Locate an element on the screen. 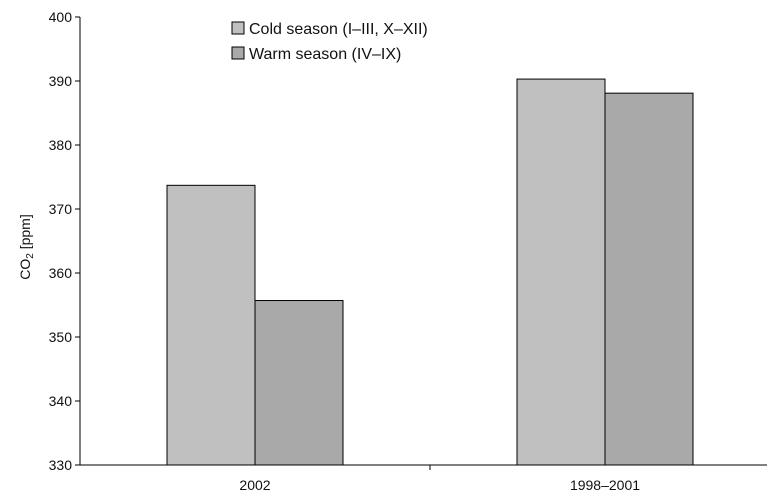 Image resolution: width=767 pixels, height=497 pixels. y-tick-label: 360 is located at coordinates (61, 273).